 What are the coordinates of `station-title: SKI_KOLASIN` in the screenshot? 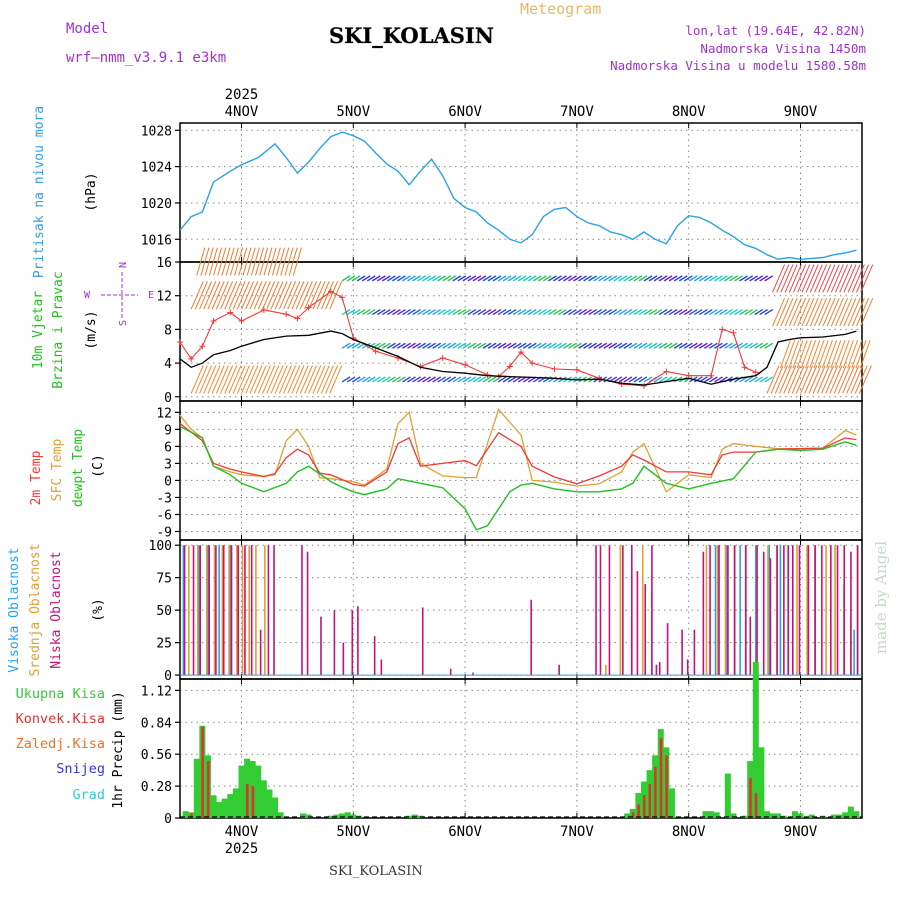 It's located at (411, 35).